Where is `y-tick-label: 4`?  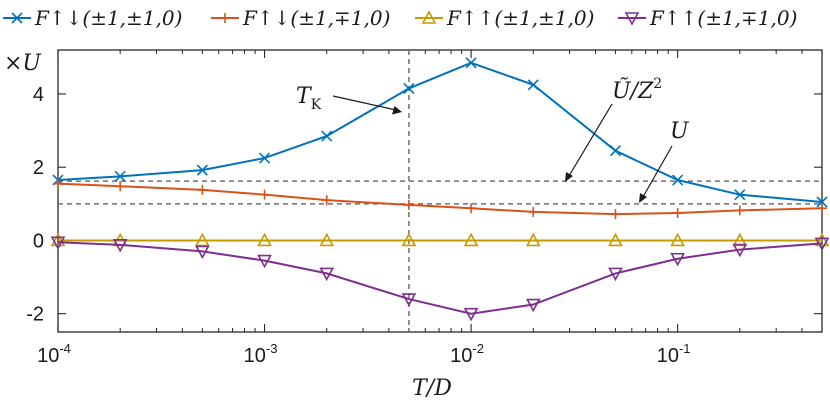 y-tick-label: 4 is located at coordinates (38, 95).